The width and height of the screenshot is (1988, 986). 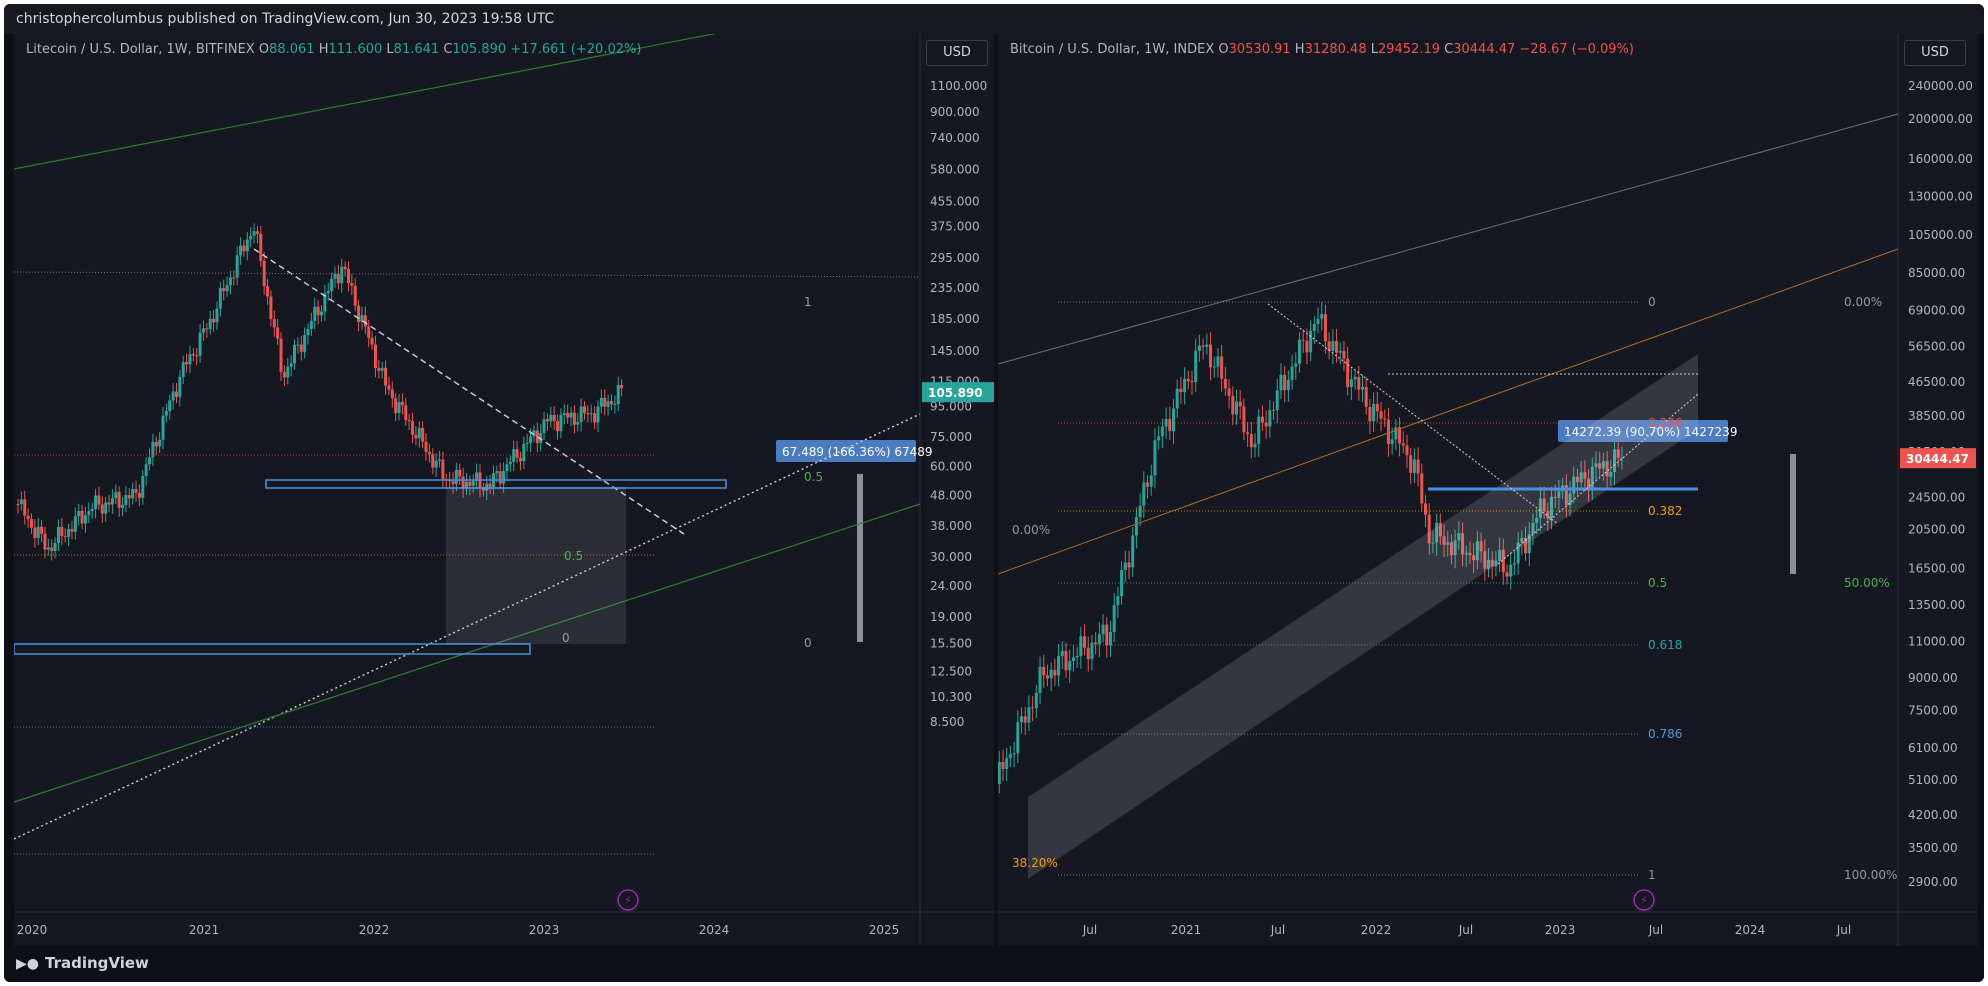 I want to click on y-tick-label: 740.000, so click(x=955, y=138).